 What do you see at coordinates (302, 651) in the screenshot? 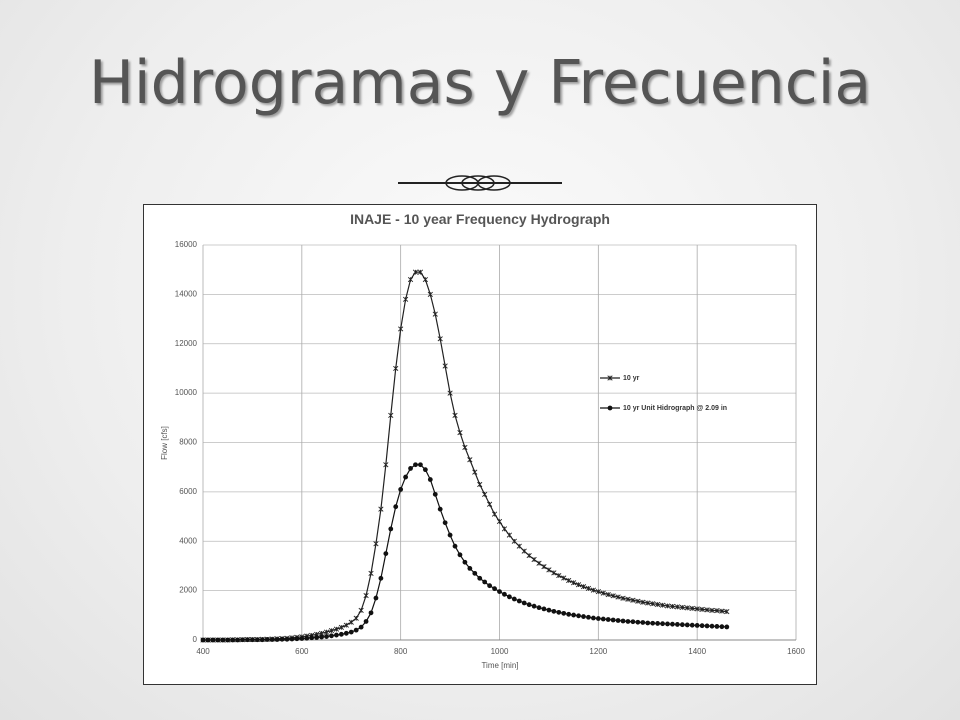
I see `x-tick-label: 600` at bounding box center [302, 651].